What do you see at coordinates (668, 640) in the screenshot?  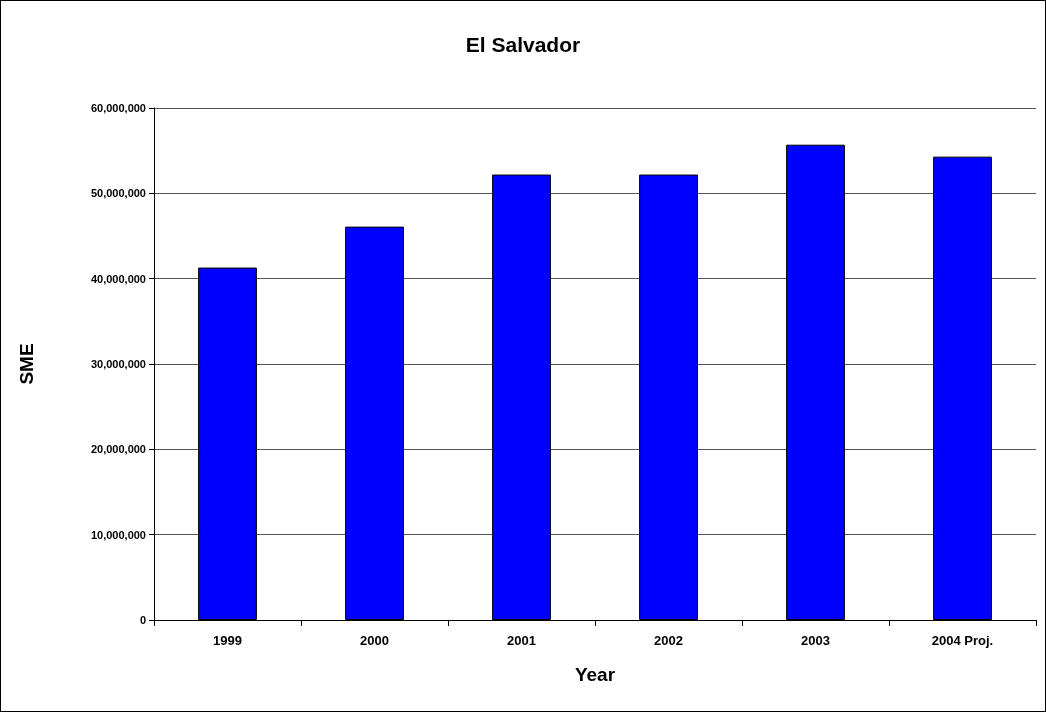 I see `x-tick-label: 2002` at bounding box center [668, 640].